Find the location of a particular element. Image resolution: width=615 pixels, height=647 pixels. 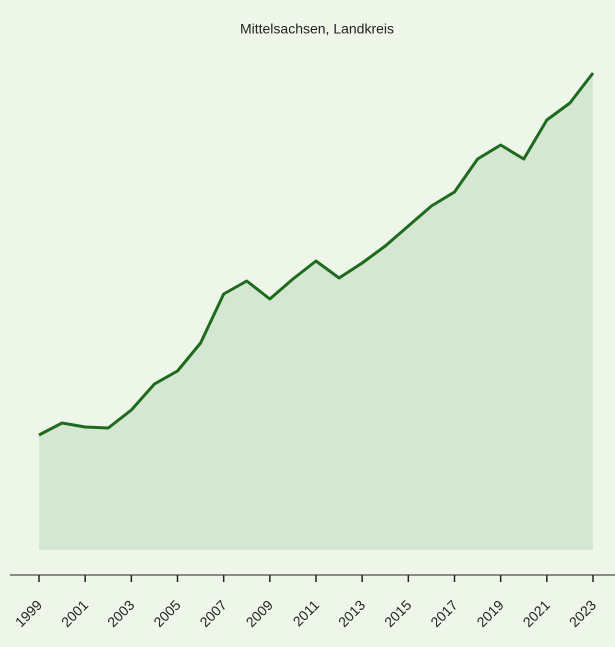

x-tick-label: 2013 is located at coordinates (351, 613).